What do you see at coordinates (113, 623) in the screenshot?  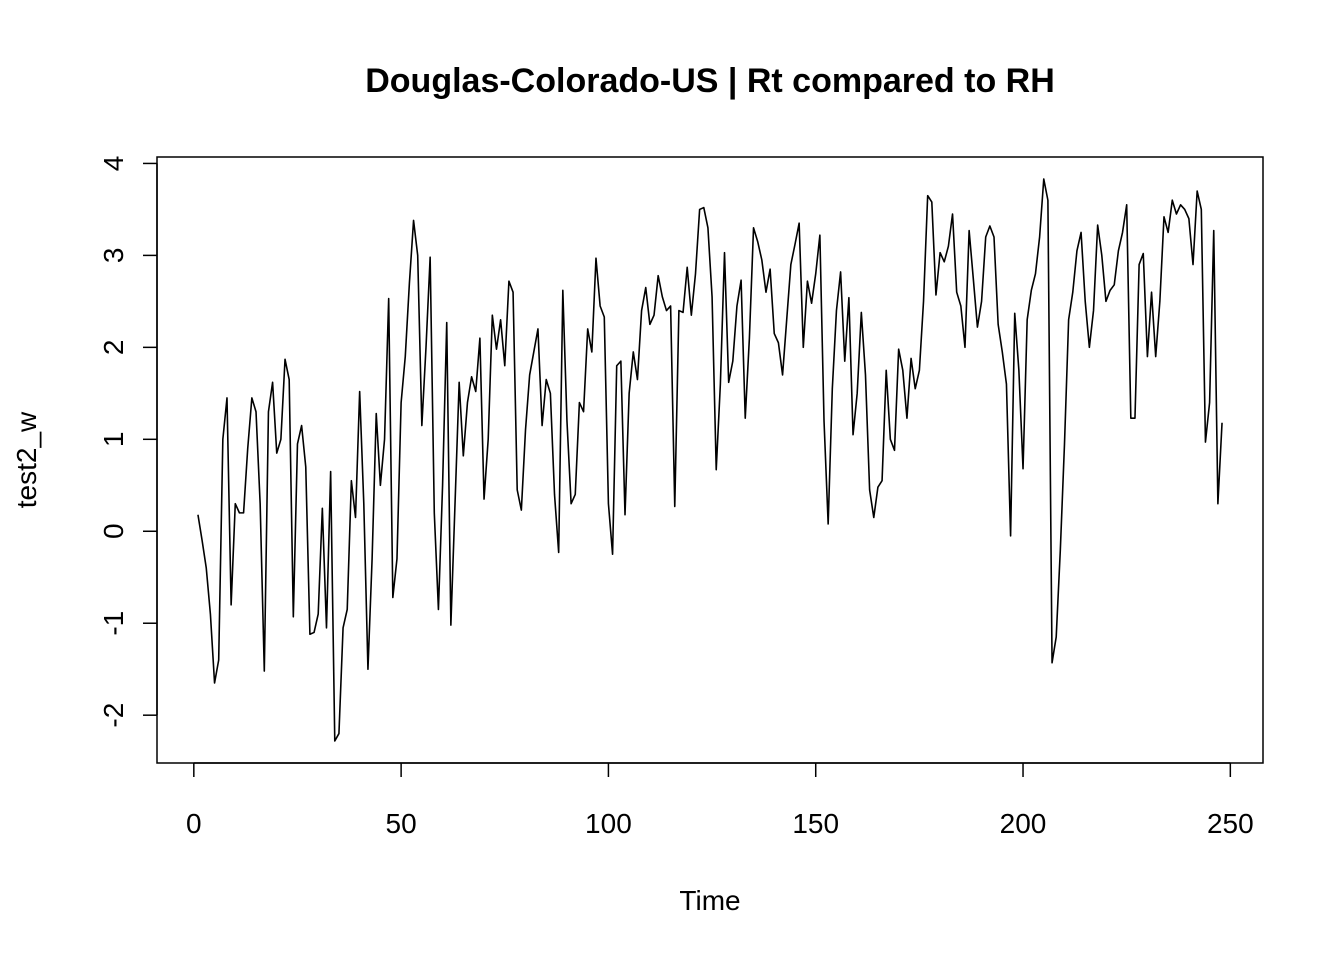 I see `y-tick-label: -1` at bounding box center [113, 623].